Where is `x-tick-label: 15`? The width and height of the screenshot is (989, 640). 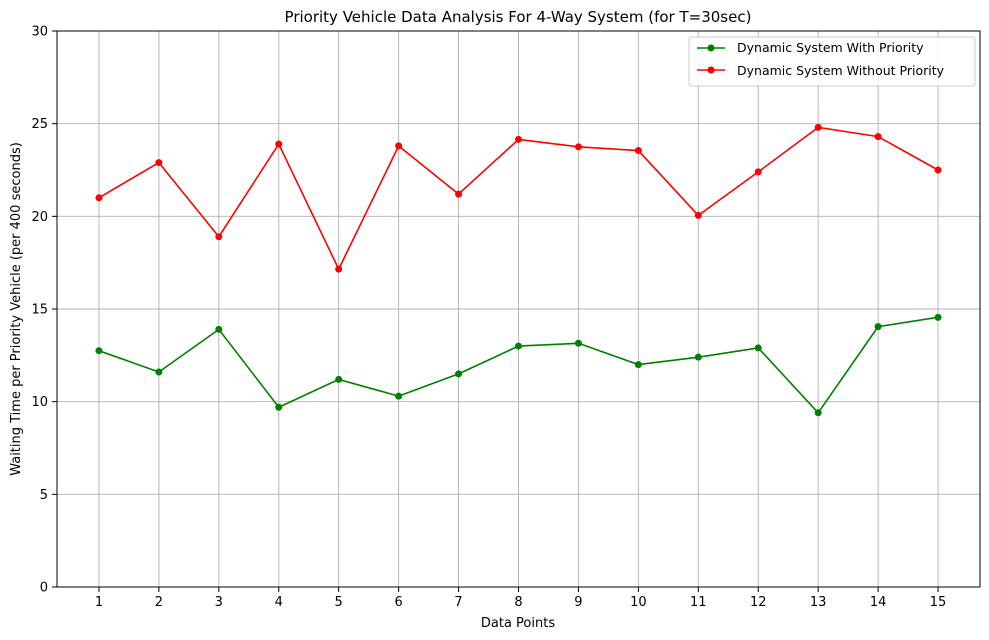
x-tick-label: 15 is located at coordinates (938, 602).